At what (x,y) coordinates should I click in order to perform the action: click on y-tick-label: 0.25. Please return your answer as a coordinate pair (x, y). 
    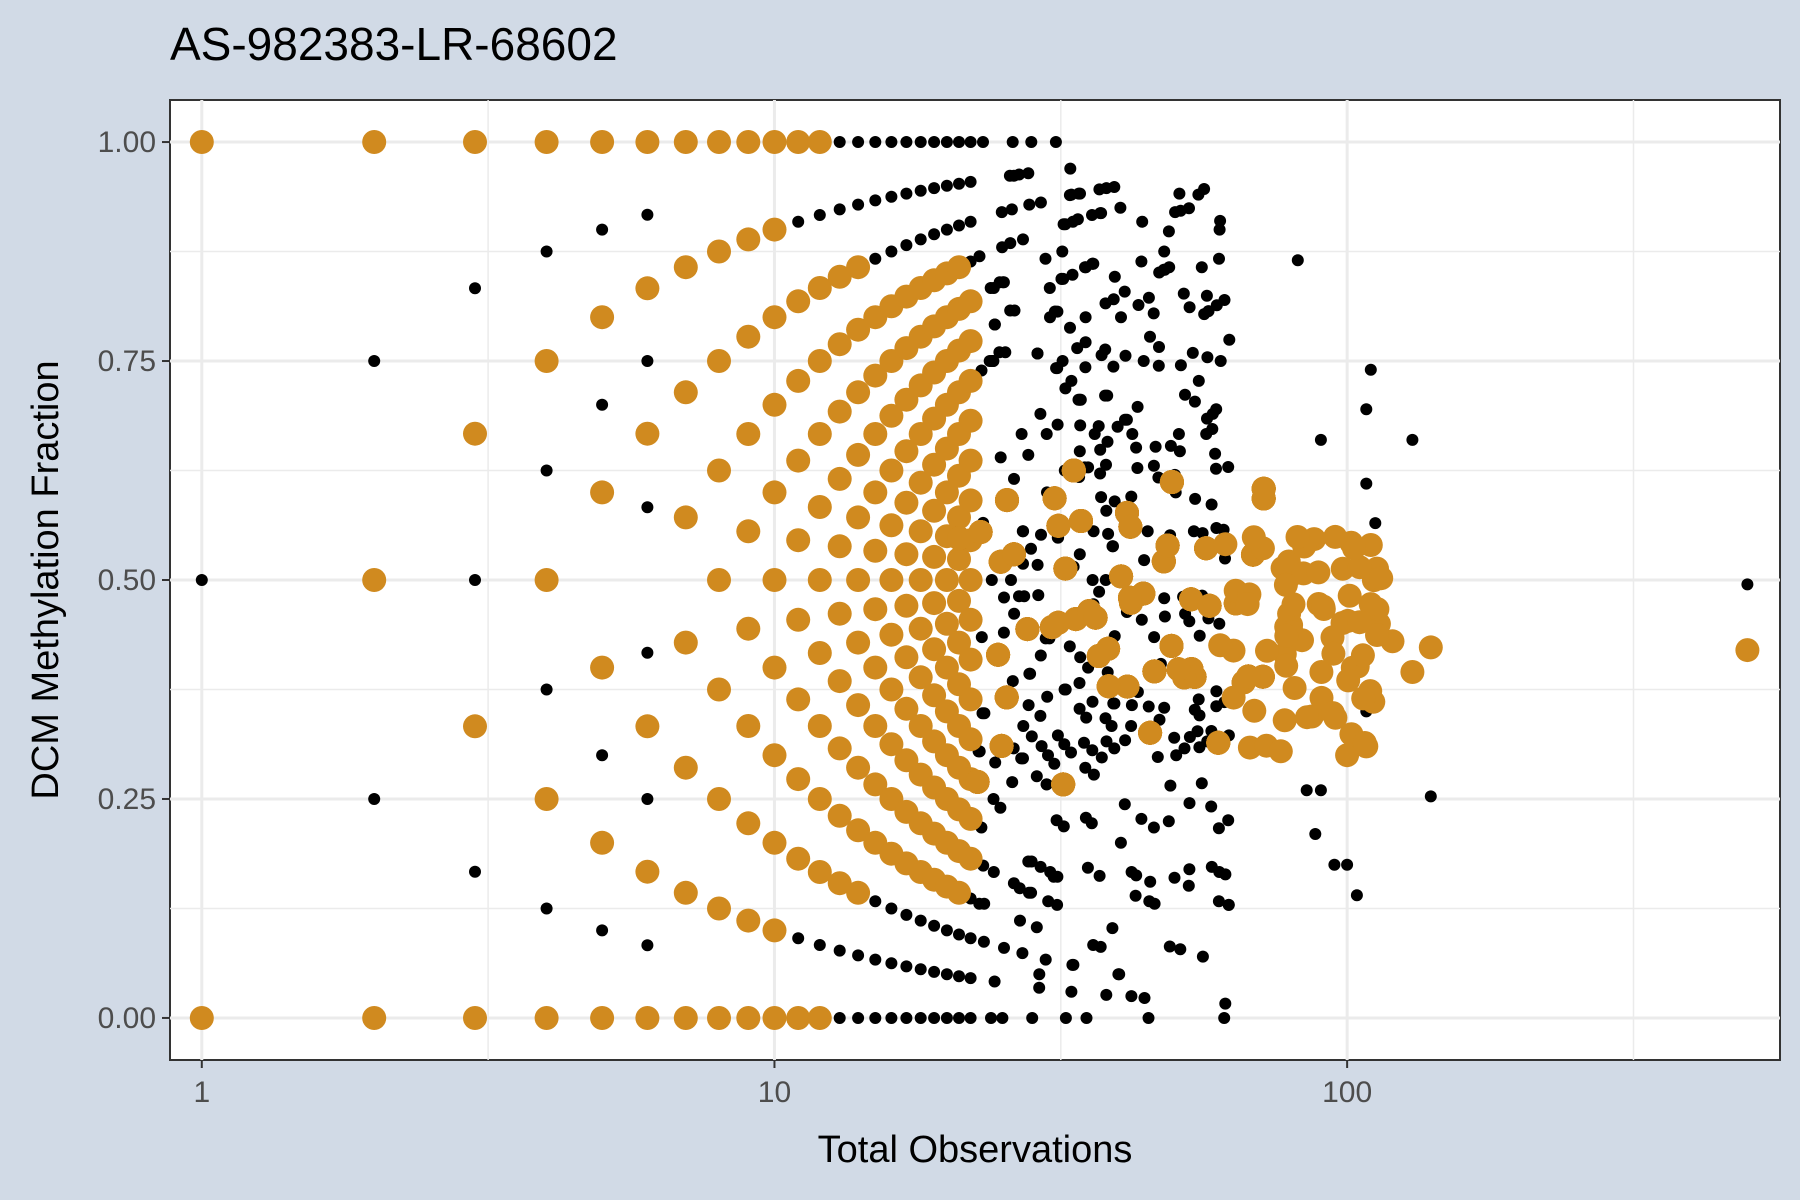
    Looking at the image, I should click on (127, 799).